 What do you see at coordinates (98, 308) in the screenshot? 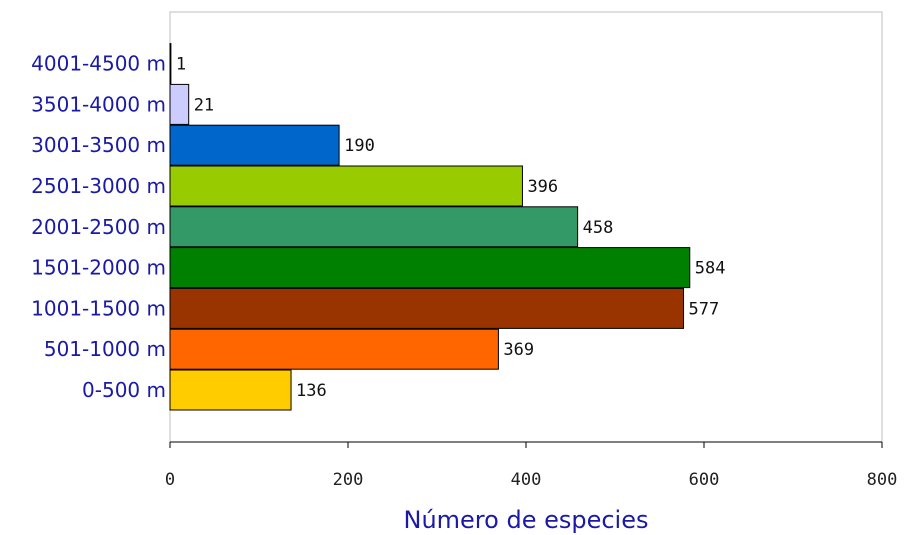
I see `category-label: 1001-1500 m` at bounding box center [98, 308].